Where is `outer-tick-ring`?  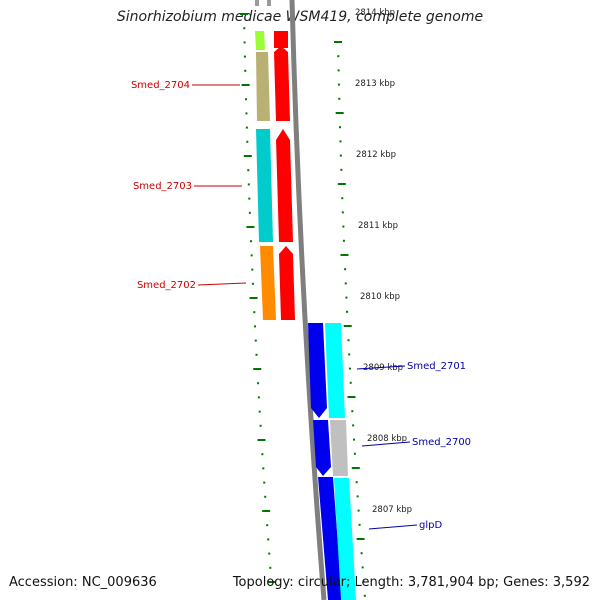 outer-tick-ring is located at coordinates (350, 319).